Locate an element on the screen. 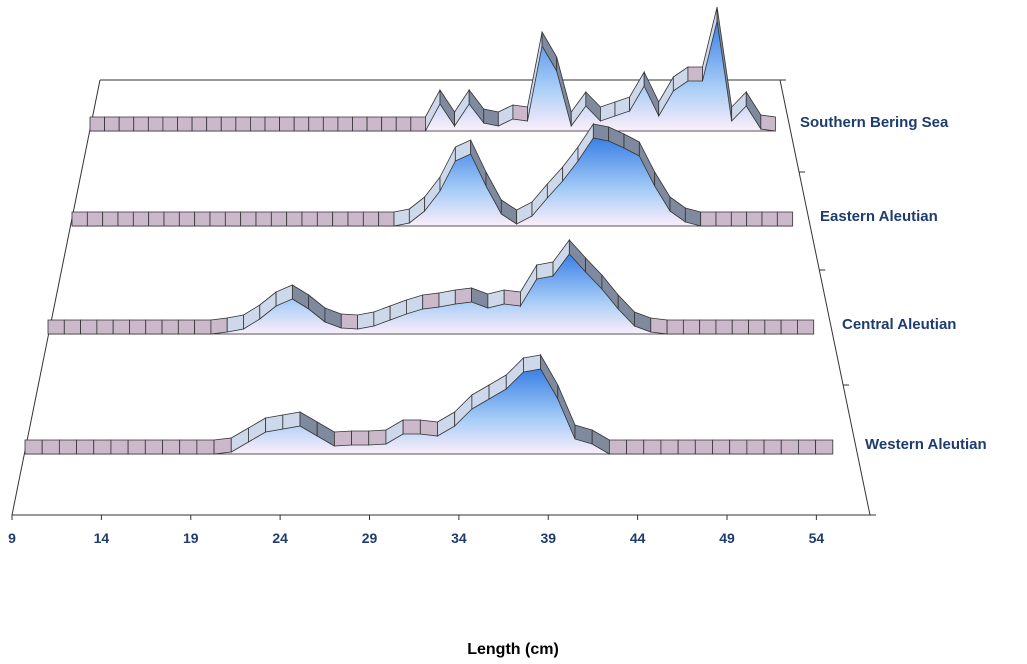  x-tick-label: 44 is located at coordinates (638, 538).